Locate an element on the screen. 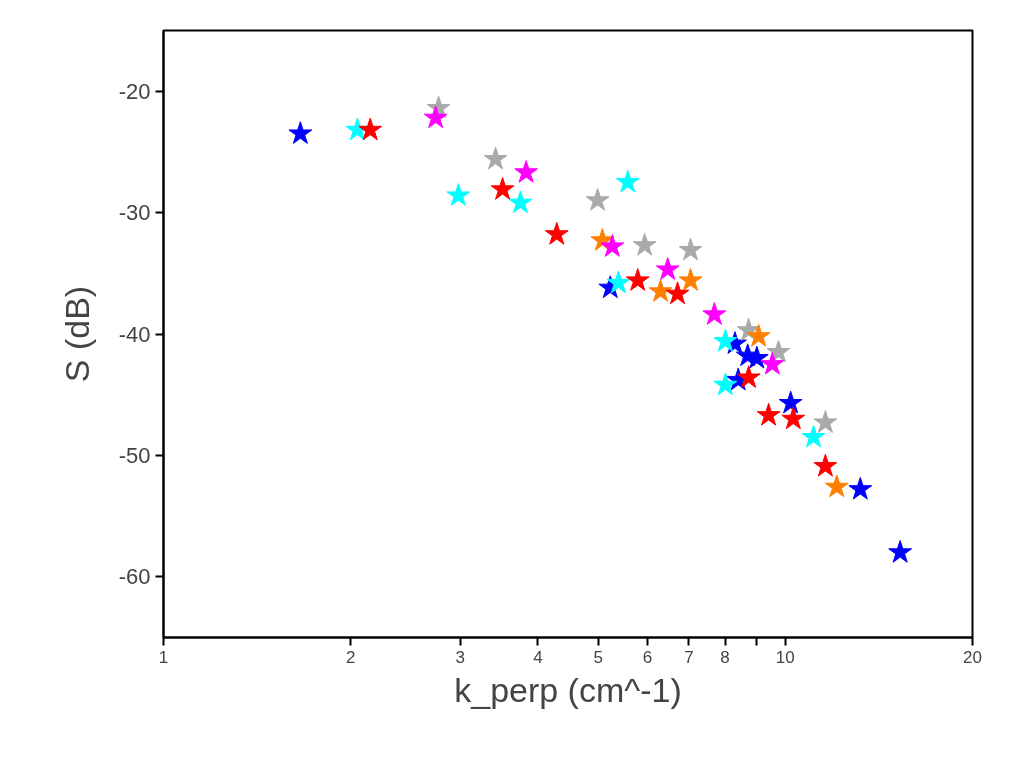 The height and width of the screenshot is (775, 1015). y-tick-label: -40 is located at coordinates (134, 334).